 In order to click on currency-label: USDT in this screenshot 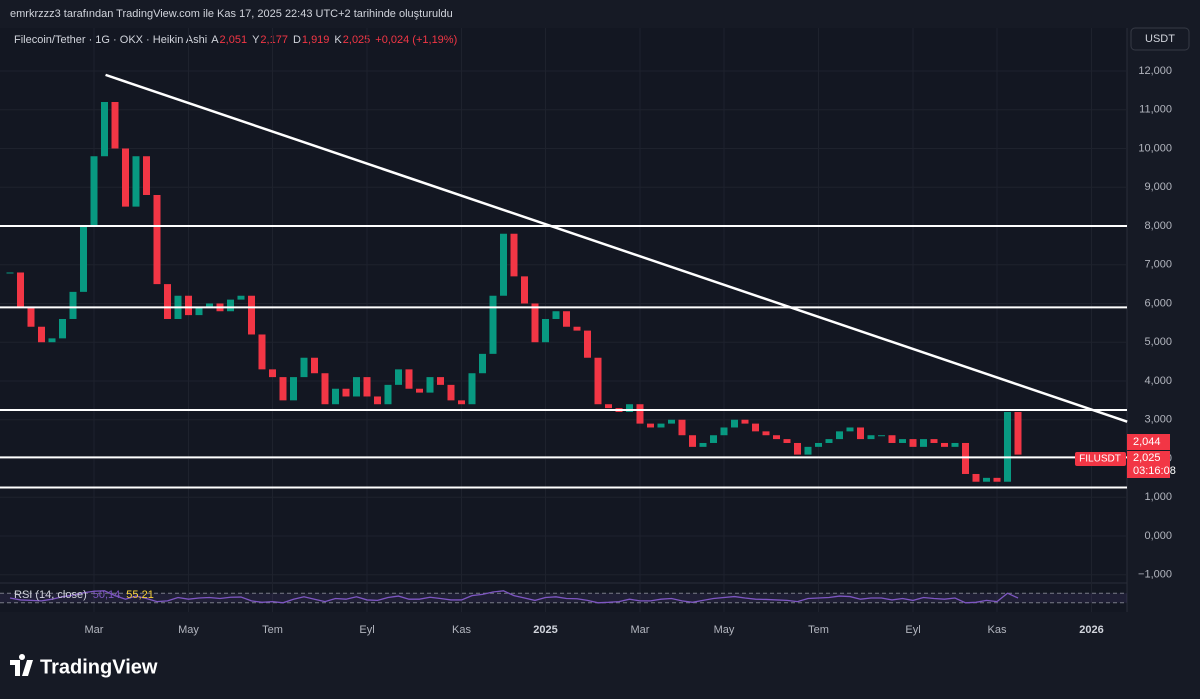, I will do `click(1160, 39)`.